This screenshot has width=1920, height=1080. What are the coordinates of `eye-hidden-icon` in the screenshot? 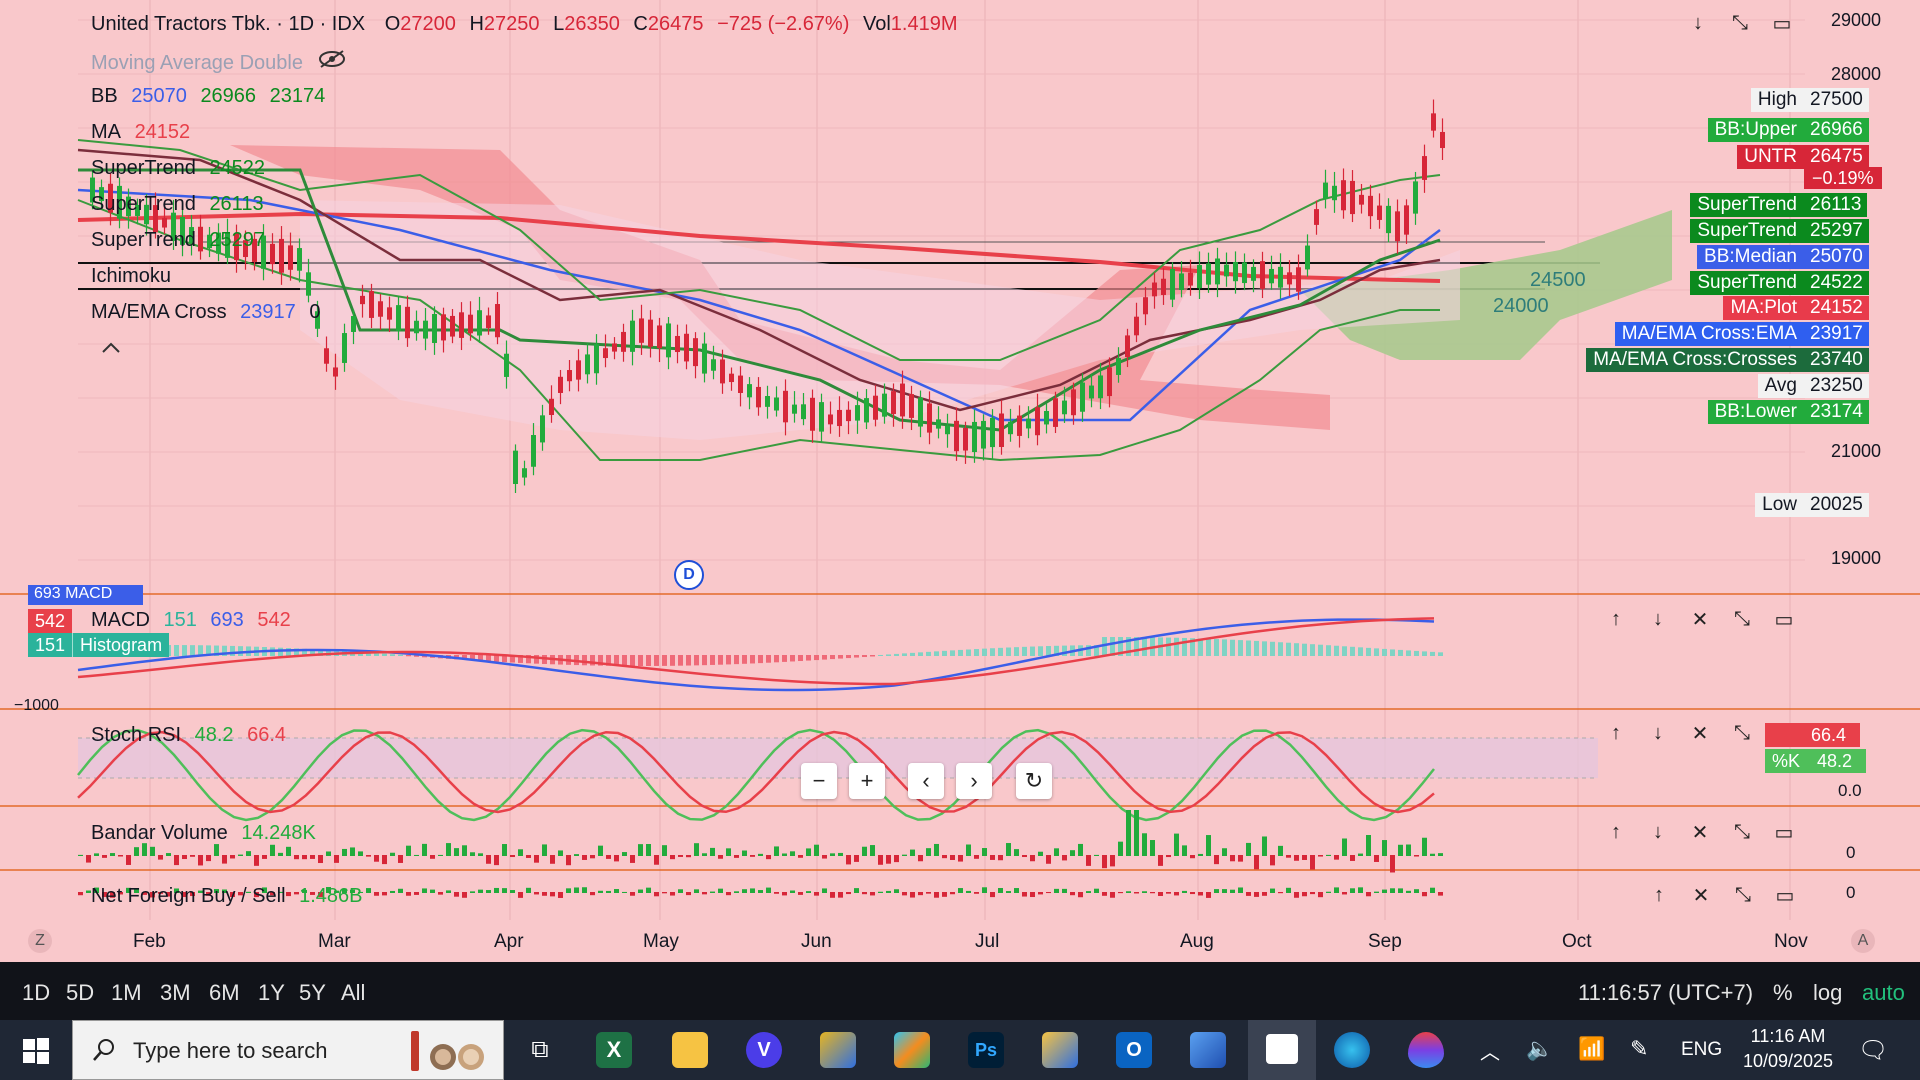 It's located at (332, 62).